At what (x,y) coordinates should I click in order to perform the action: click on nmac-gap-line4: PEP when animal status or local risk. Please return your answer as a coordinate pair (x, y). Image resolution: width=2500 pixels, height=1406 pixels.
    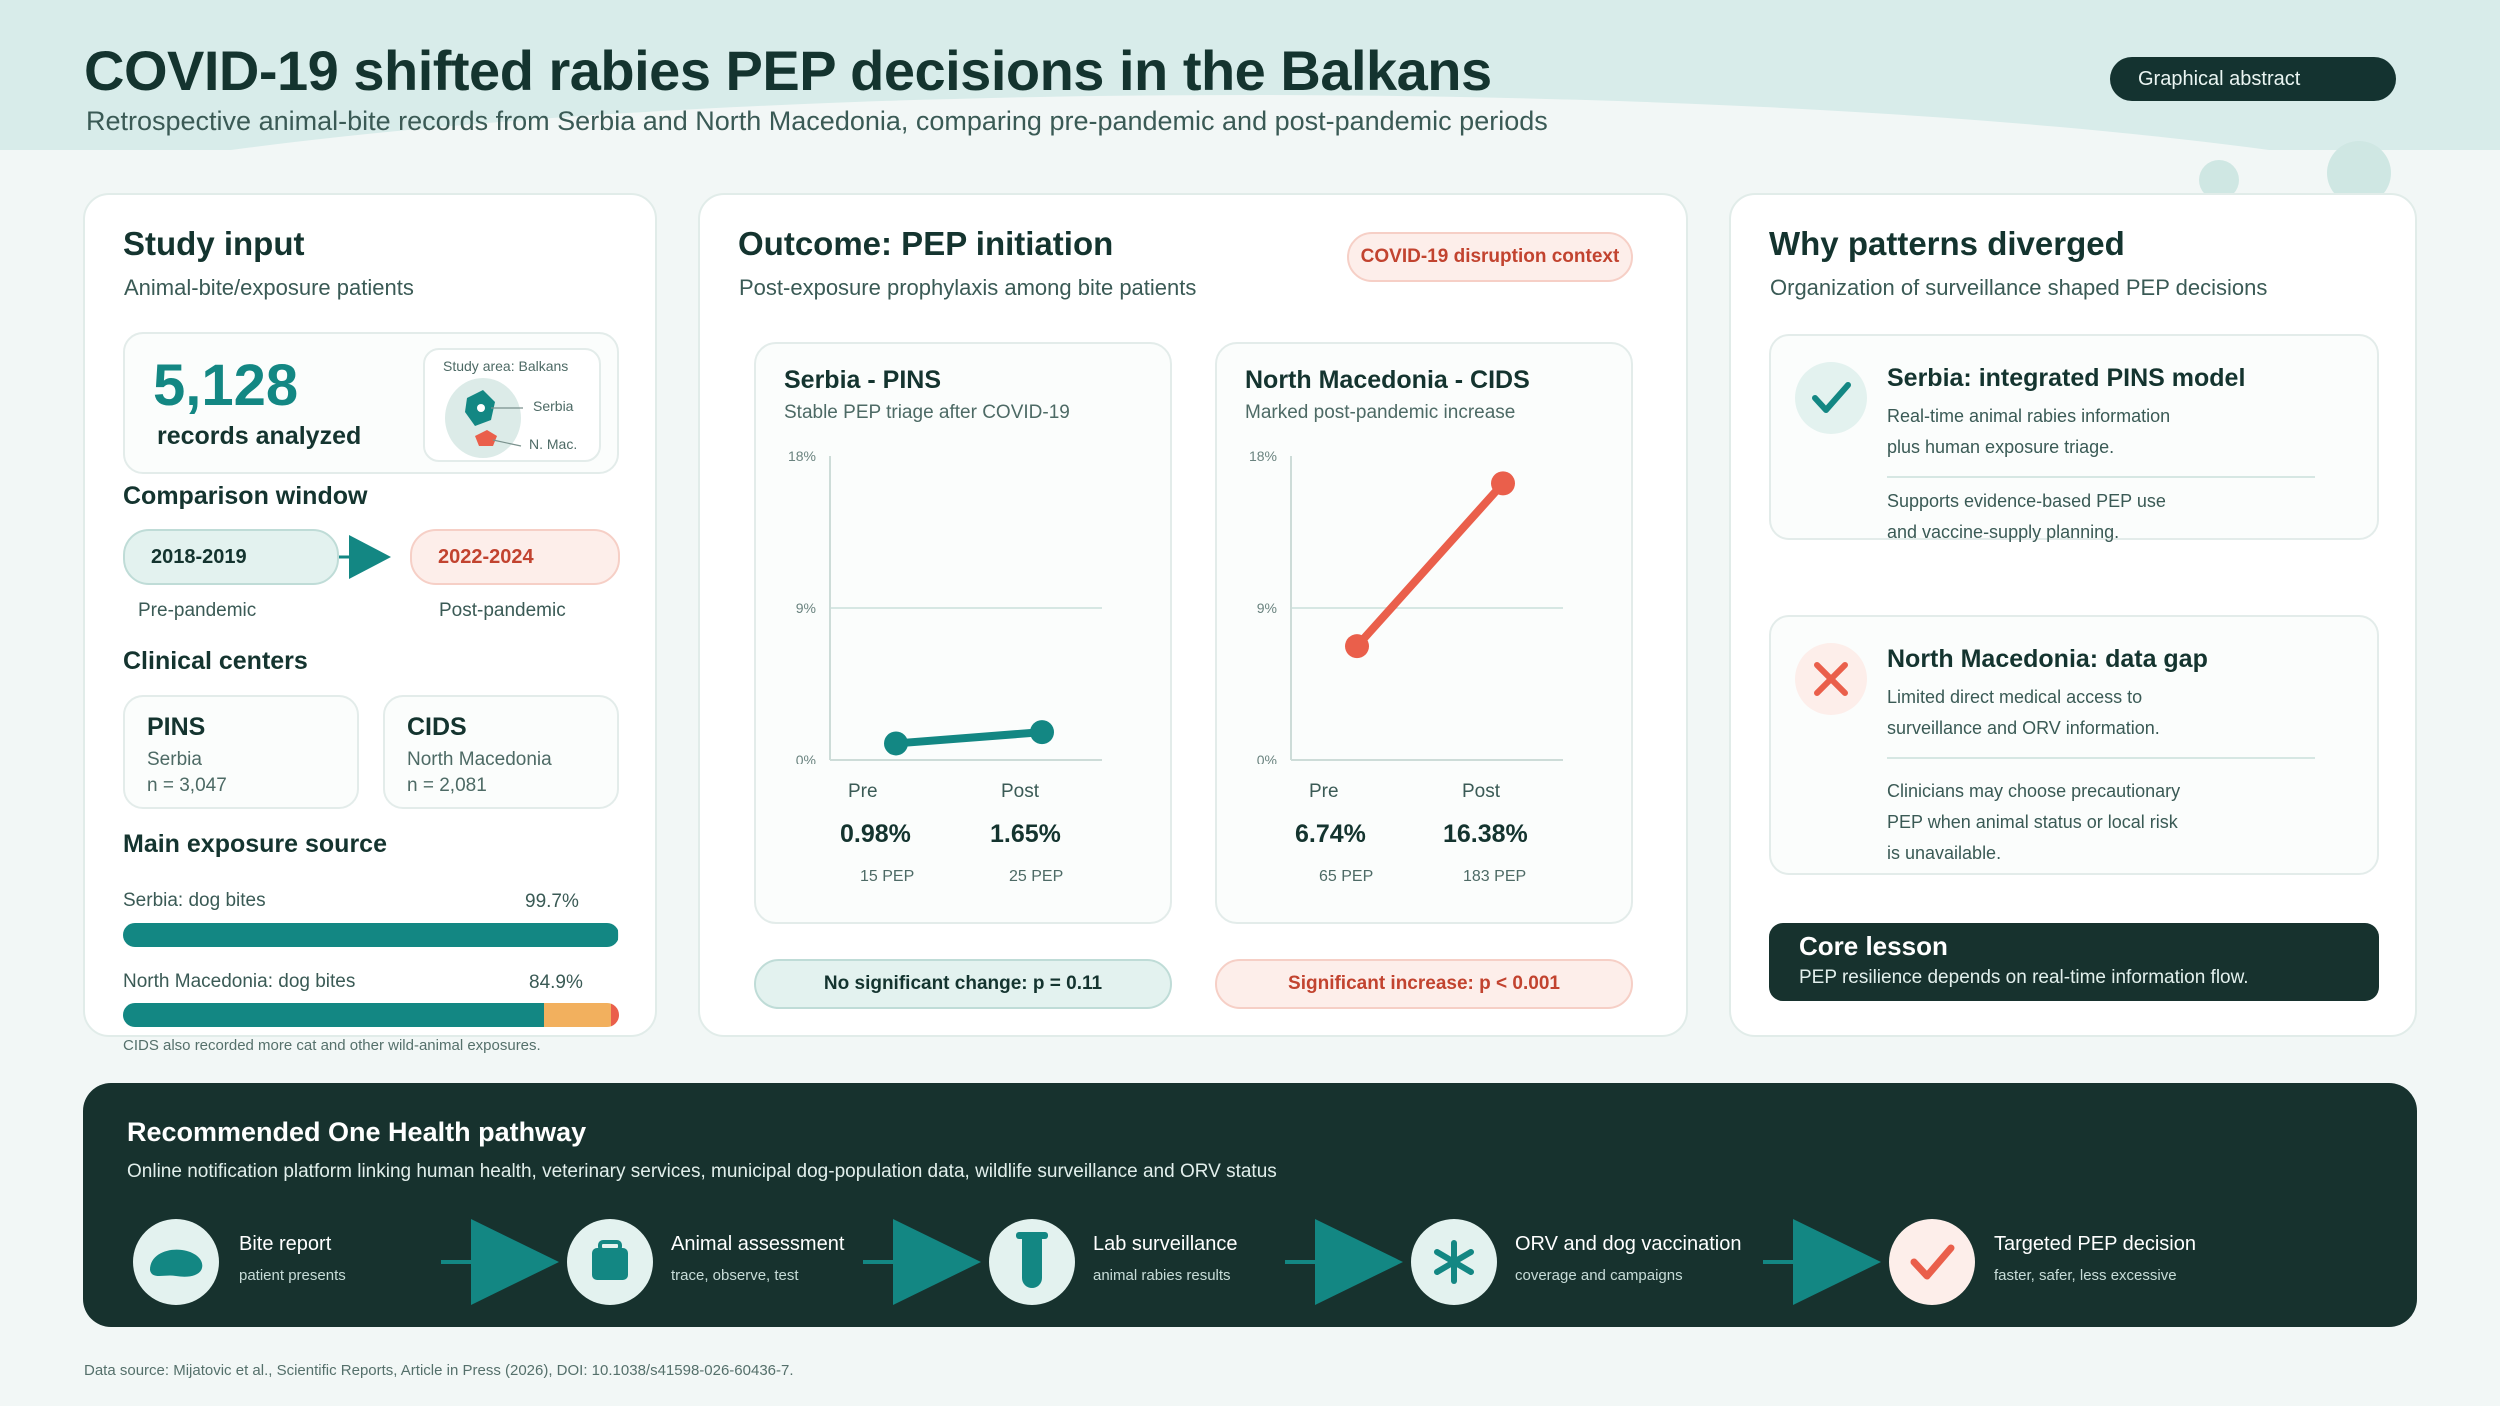
    Looking at the image, I should click on (2032, 822).